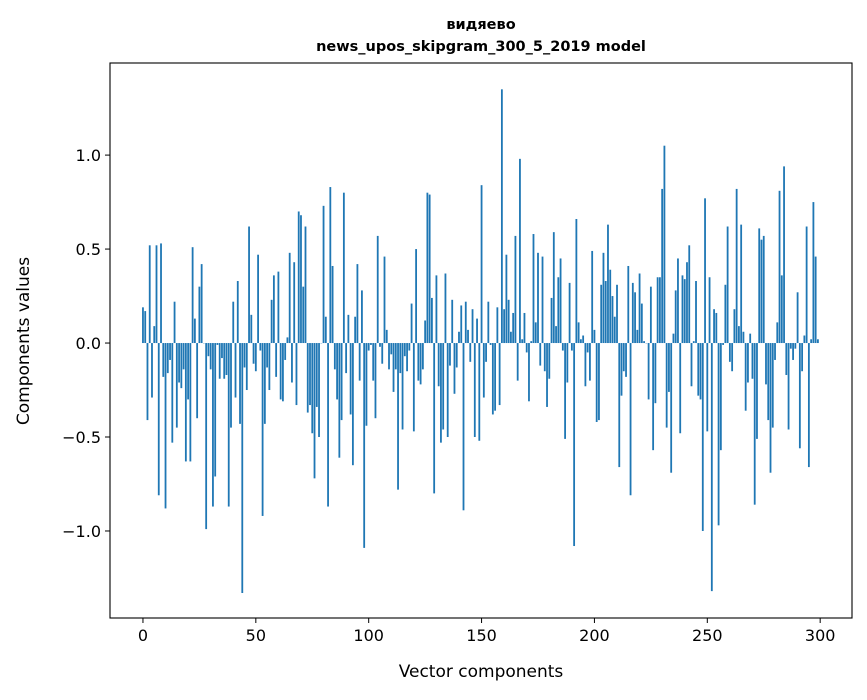 This screenshot has height=700, width=867. Describe the element at coordinates (81, 531) in the screenshot. I see `y-tick-label: −1.0` at that location.